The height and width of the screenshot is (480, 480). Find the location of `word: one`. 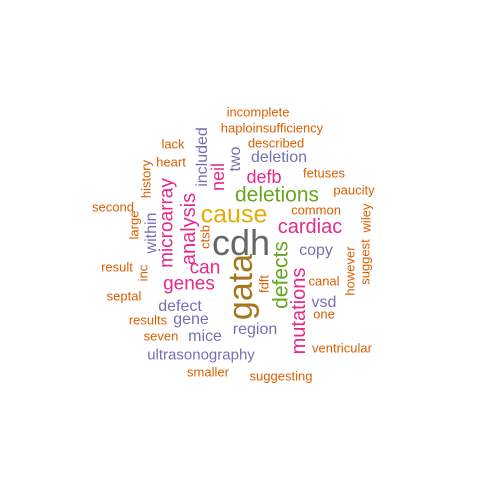

word: one is located at coordinates (324, 314).